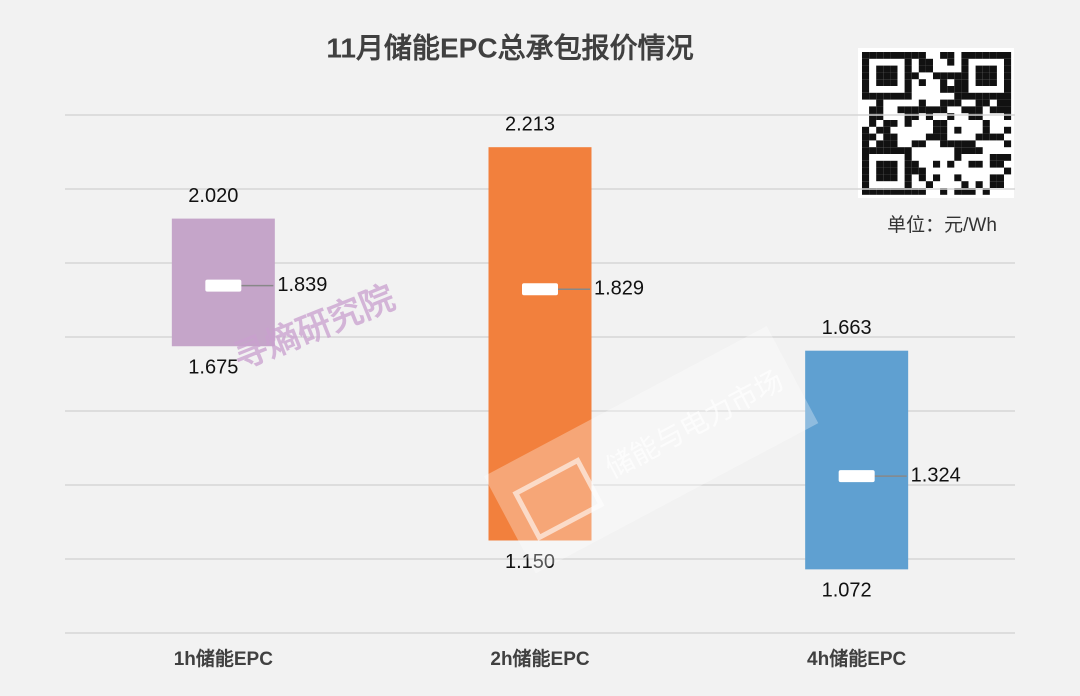 This screenshot has width=1080, height=696. I want to click on mid-label: 1.839, so click(302, 285).